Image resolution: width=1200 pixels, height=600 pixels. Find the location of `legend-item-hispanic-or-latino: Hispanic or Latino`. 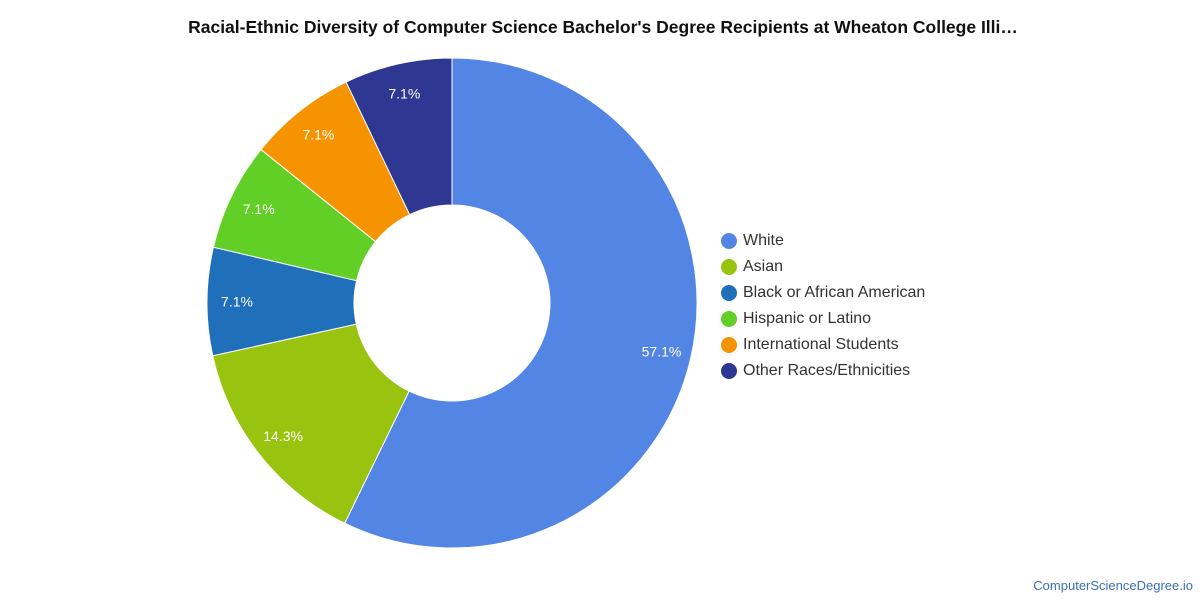

legend-item-hispanic-or-latino: Hispanic or Latino is located at coordinates (823, 319).